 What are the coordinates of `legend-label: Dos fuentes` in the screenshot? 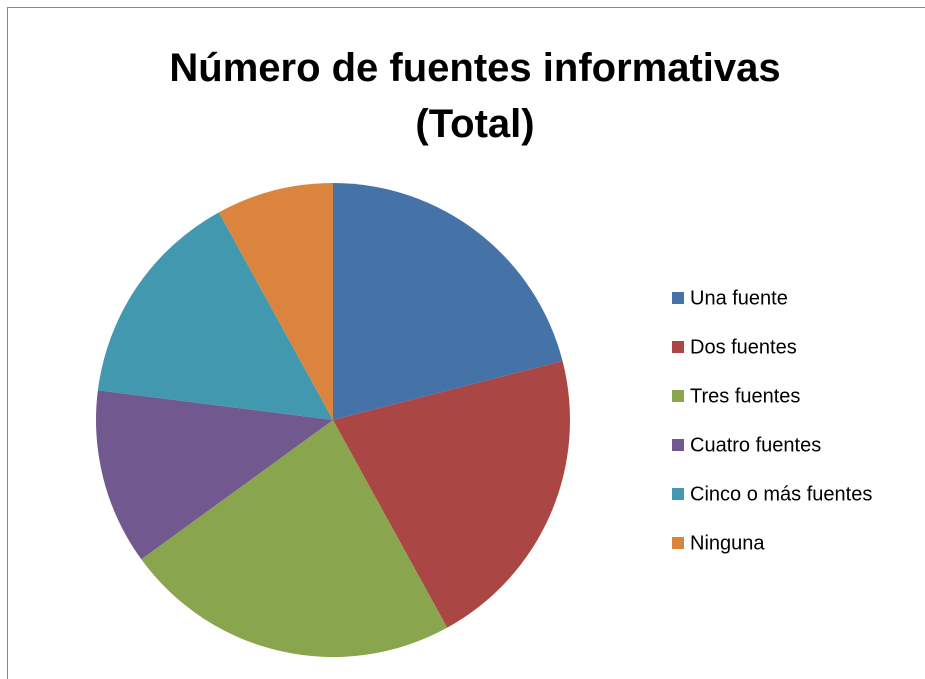 It's located at (743, 347).